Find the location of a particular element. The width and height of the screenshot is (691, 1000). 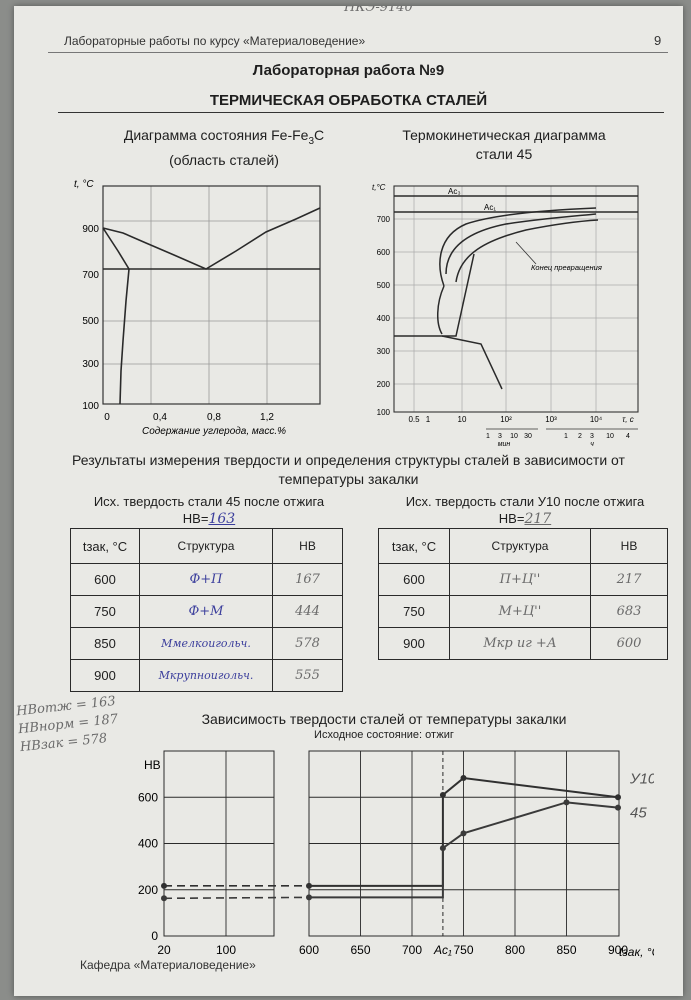

main-title: ТЕРМИЧЕСКАЯ ОБРАБОТКА СТАЛЕЙ is located at coordinates (348, 100).